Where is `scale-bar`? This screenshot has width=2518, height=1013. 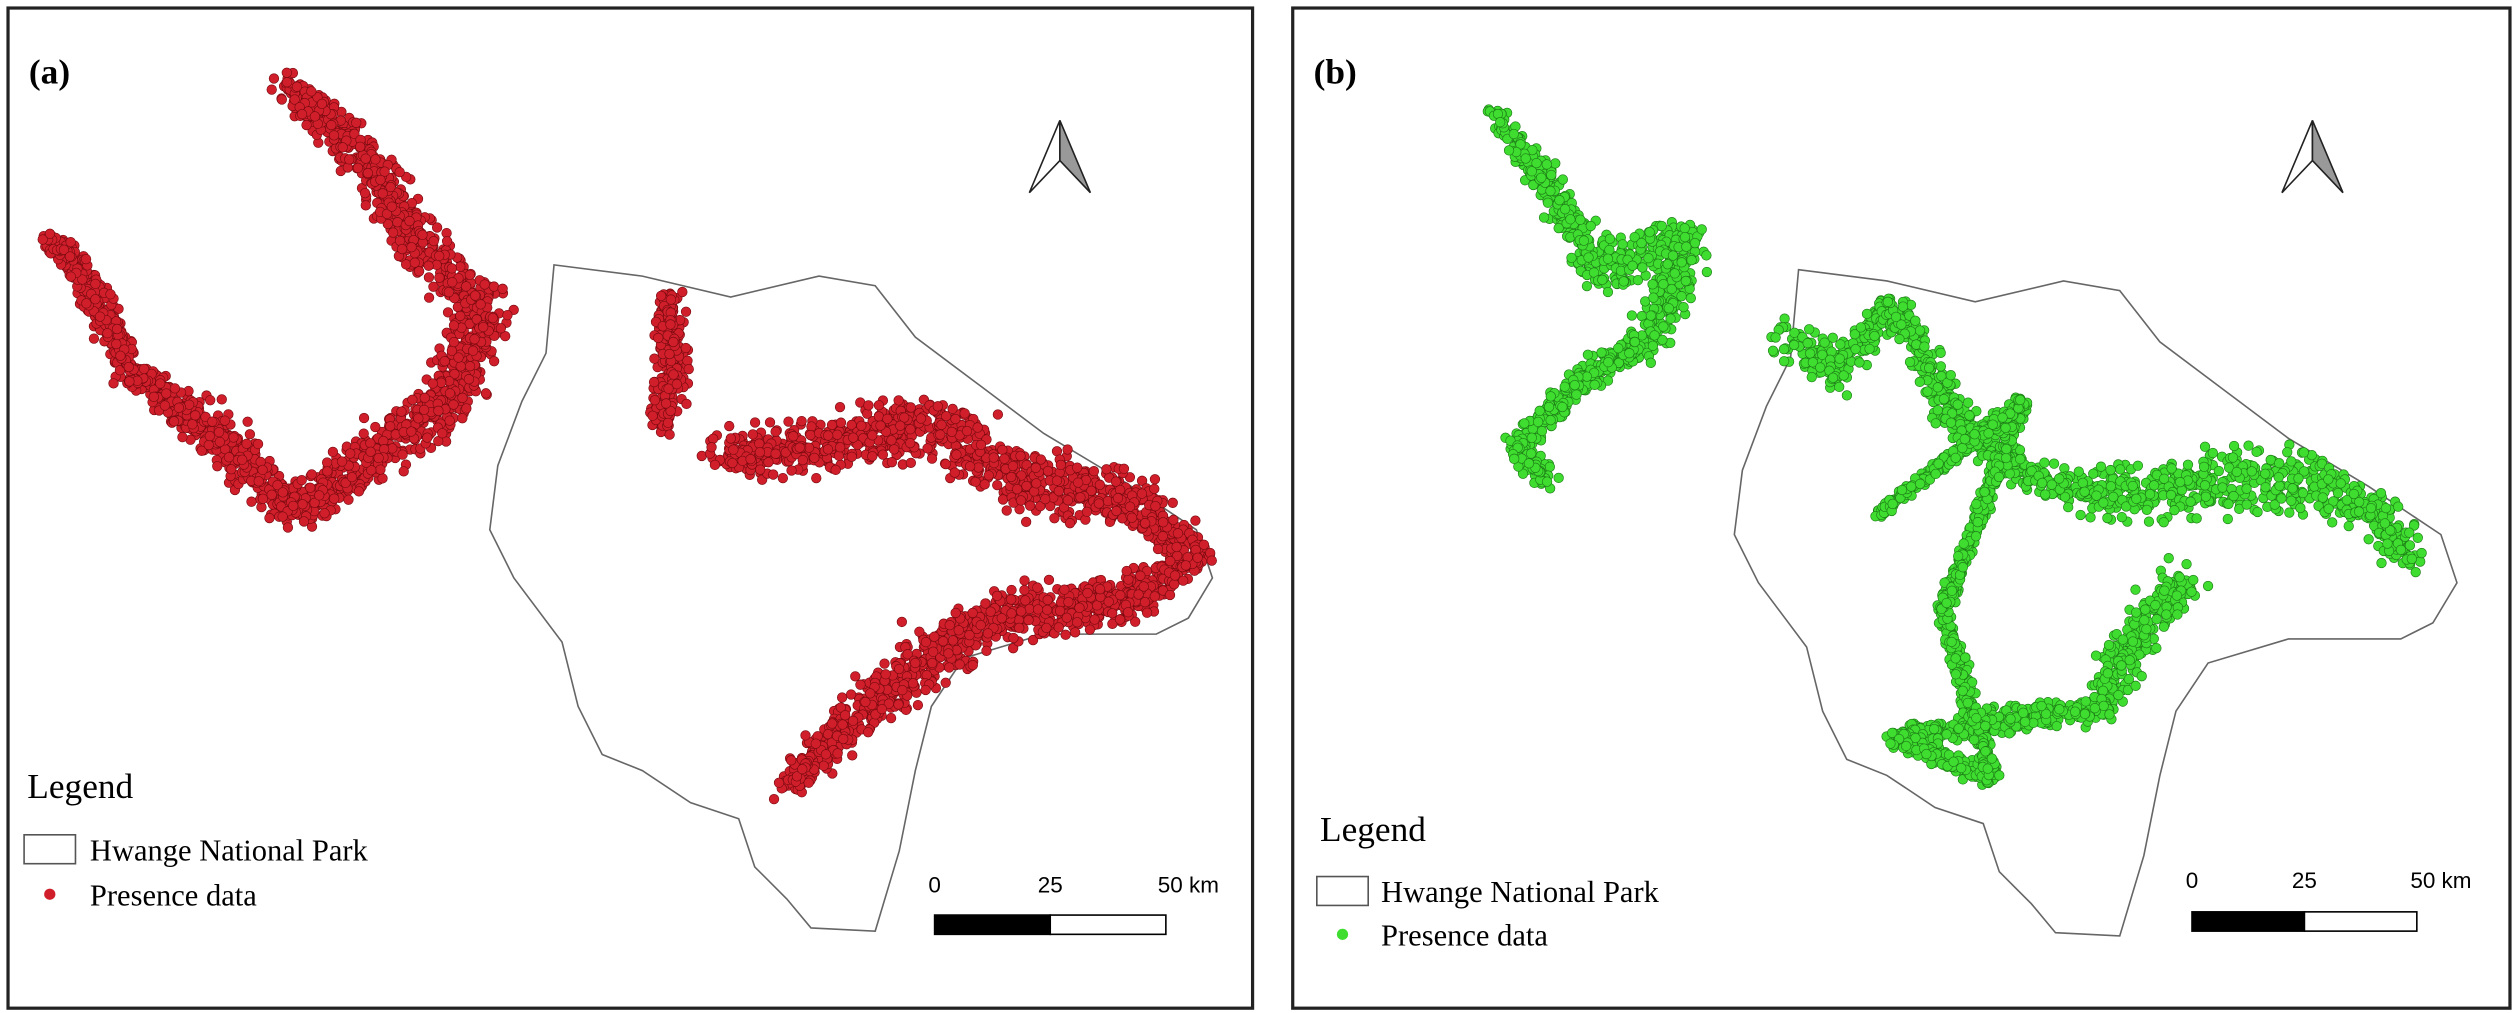
scale-bar is located at coordinates (992, 925).